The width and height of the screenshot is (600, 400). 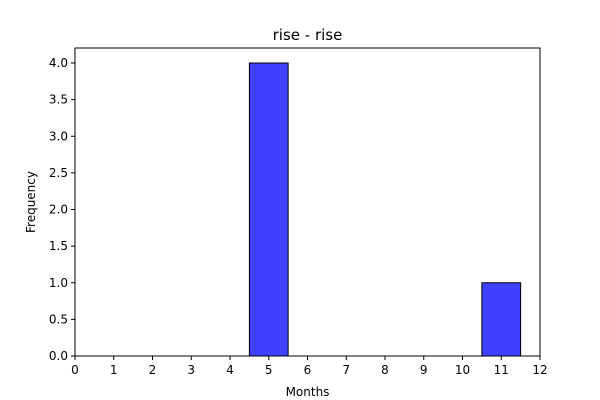 I want to click on x-axis-title: Months, so click(x=308, y=392).